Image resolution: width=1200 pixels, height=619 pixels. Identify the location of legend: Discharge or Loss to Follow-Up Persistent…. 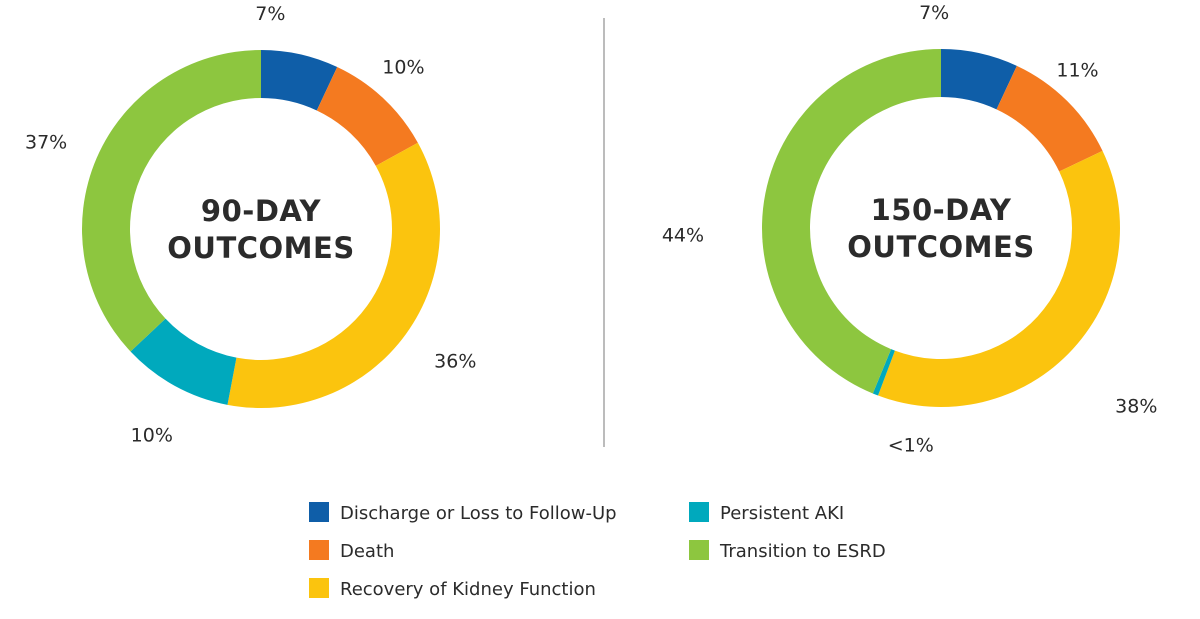
(597, 551).